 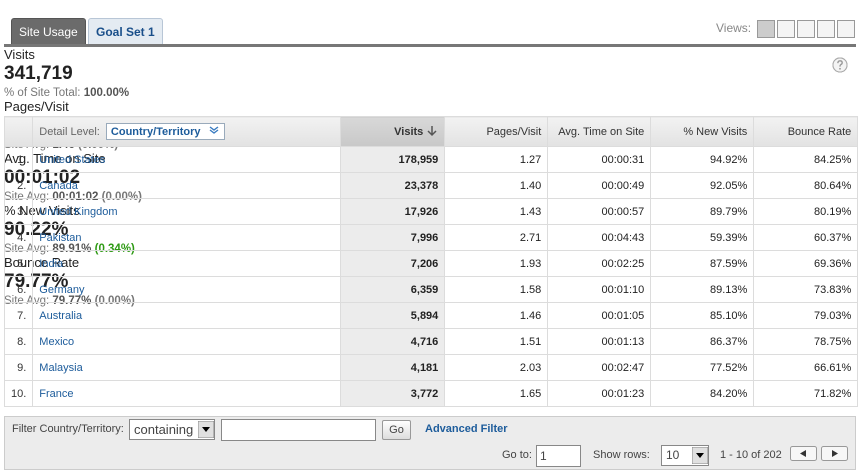 What do you see at coordinates (496, 289) in the screenshot?
I see `table-cell: 1.58` at bounding box center [496, 289].